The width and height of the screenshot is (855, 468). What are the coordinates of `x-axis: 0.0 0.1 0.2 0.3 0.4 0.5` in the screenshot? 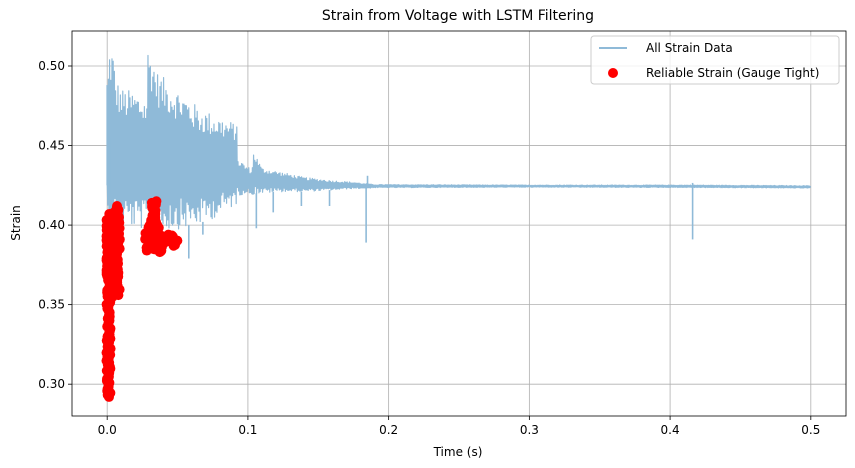 It's located at (459, 426).